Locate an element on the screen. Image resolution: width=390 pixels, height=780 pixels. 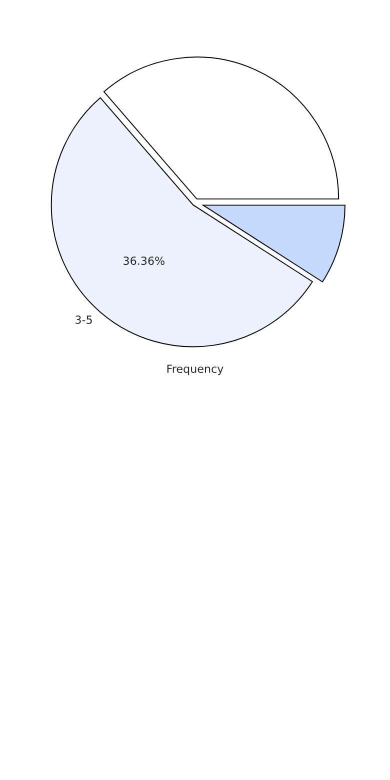
slice-label: 3-5 is located at coordinates (84, 320).